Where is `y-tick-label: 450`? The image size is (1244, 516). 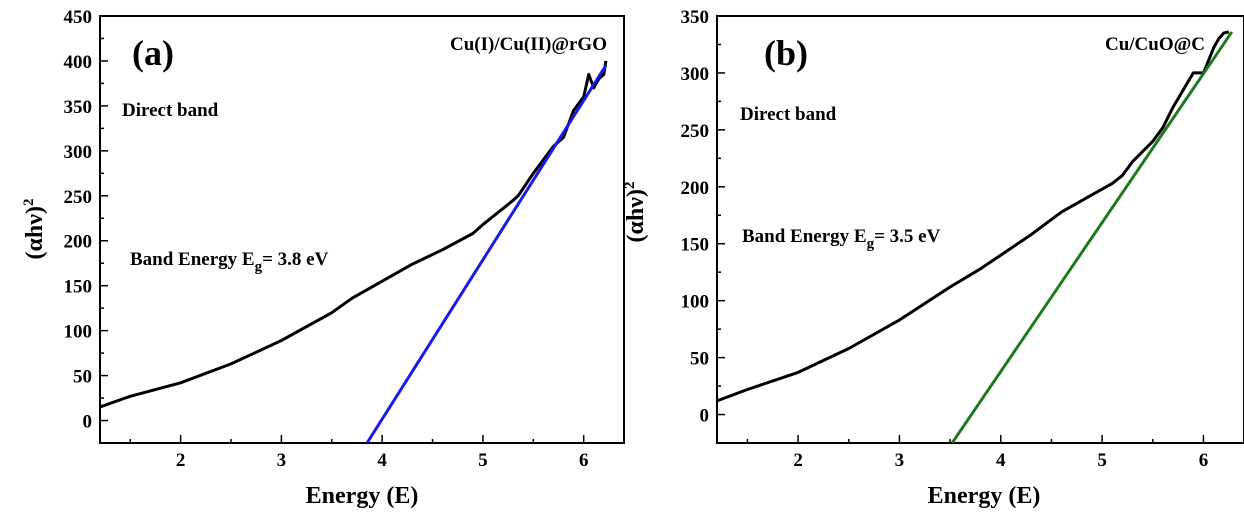 y-tick-label: 450 is located at coordinates (78, 17).